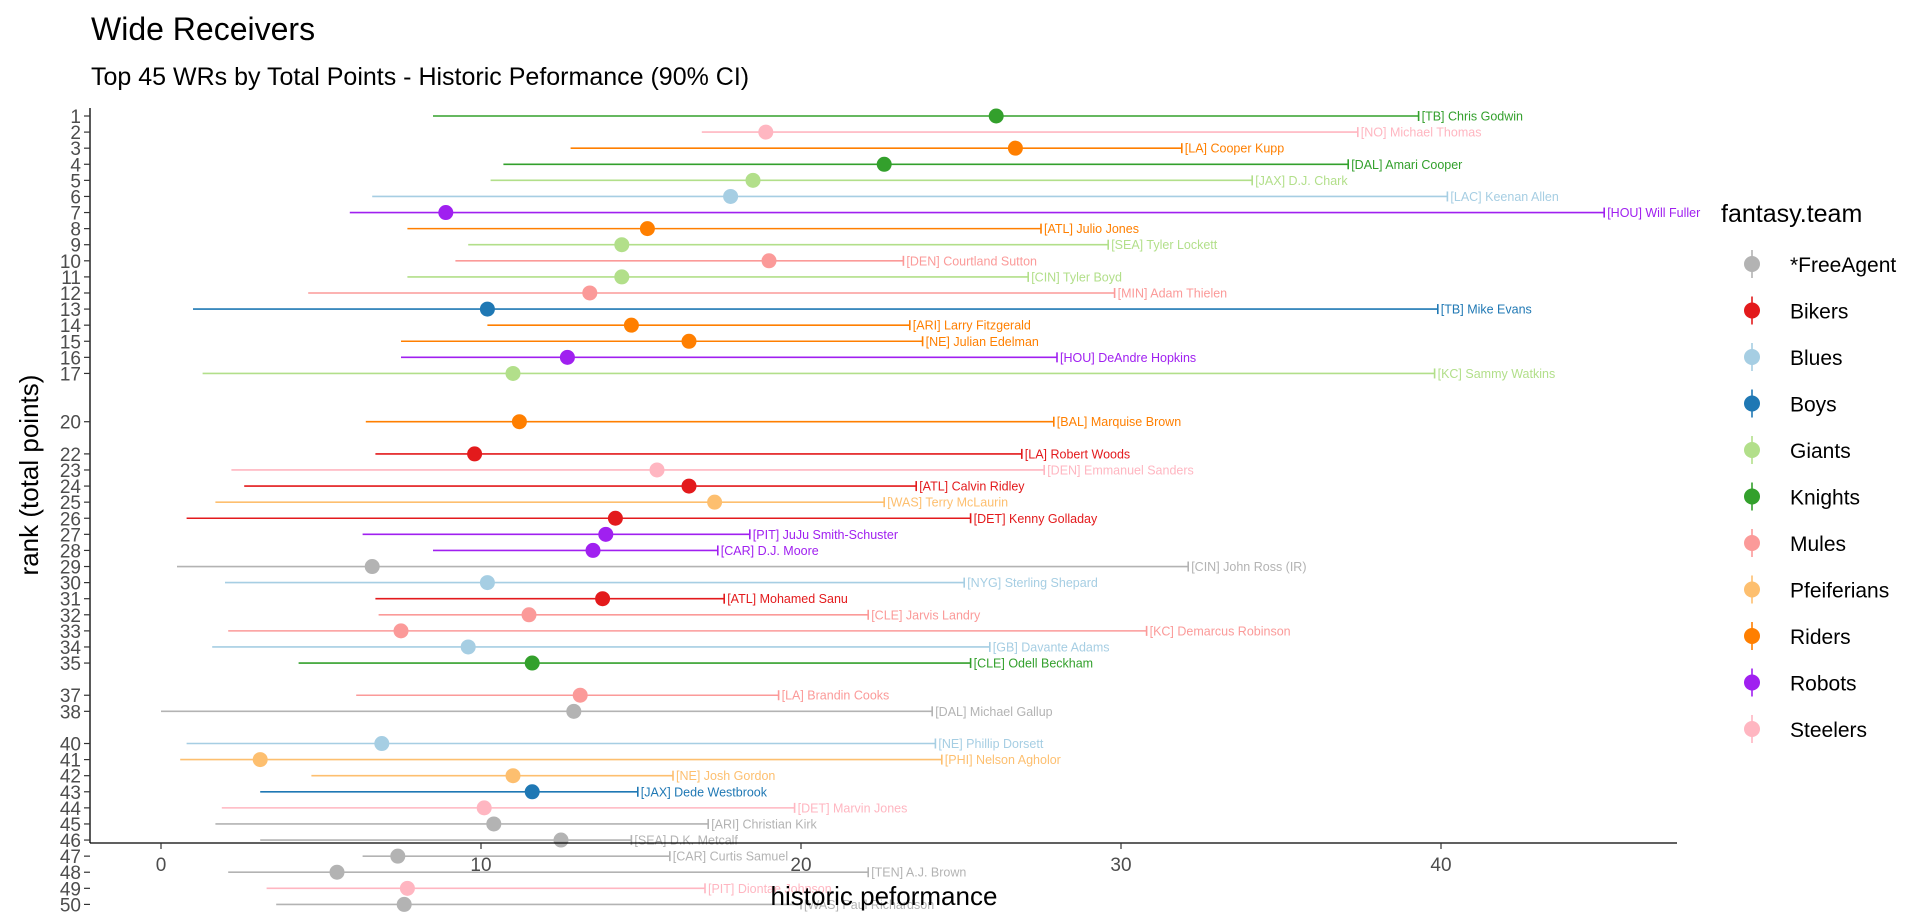  What do you see at coordinates (971, 261) in the screenshot?
I see `player-label: [DEN] Courtland Sutton` at bounding box center [971, 261].